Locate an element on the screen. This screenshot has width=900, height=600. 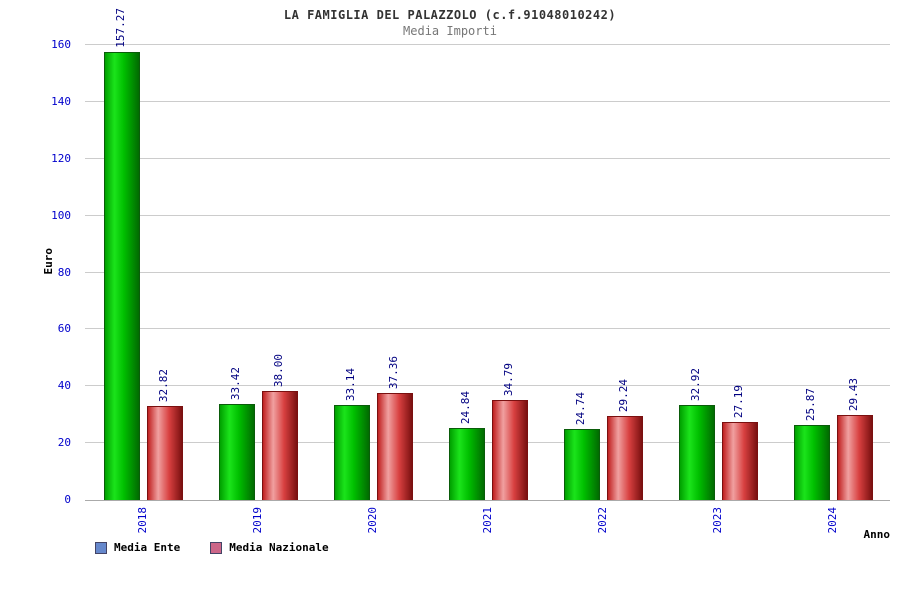
y-tick-label: 80 is located at coordinates (64, 272).